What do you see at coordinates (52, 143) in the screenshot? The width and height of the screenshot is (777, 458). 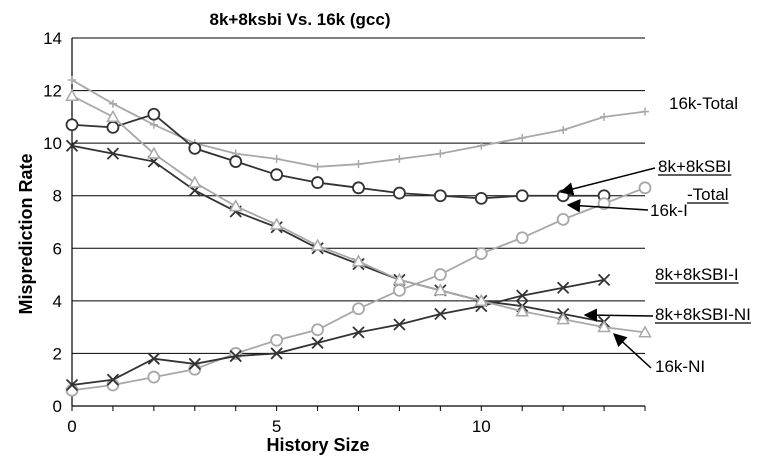 I see `y-tick-label: 10` at bounding box center [52, 143].